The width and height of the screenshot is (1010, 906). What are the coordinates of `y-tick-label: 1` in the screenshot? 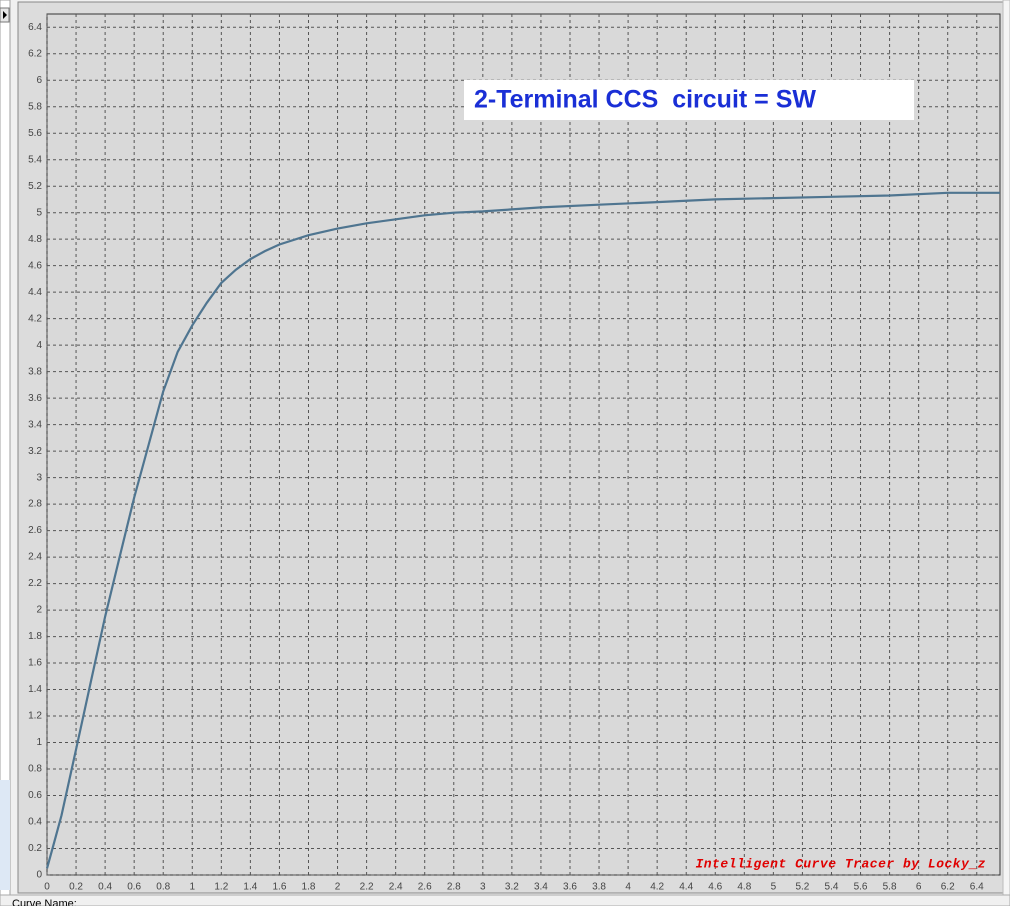 It's located at (39, 742).